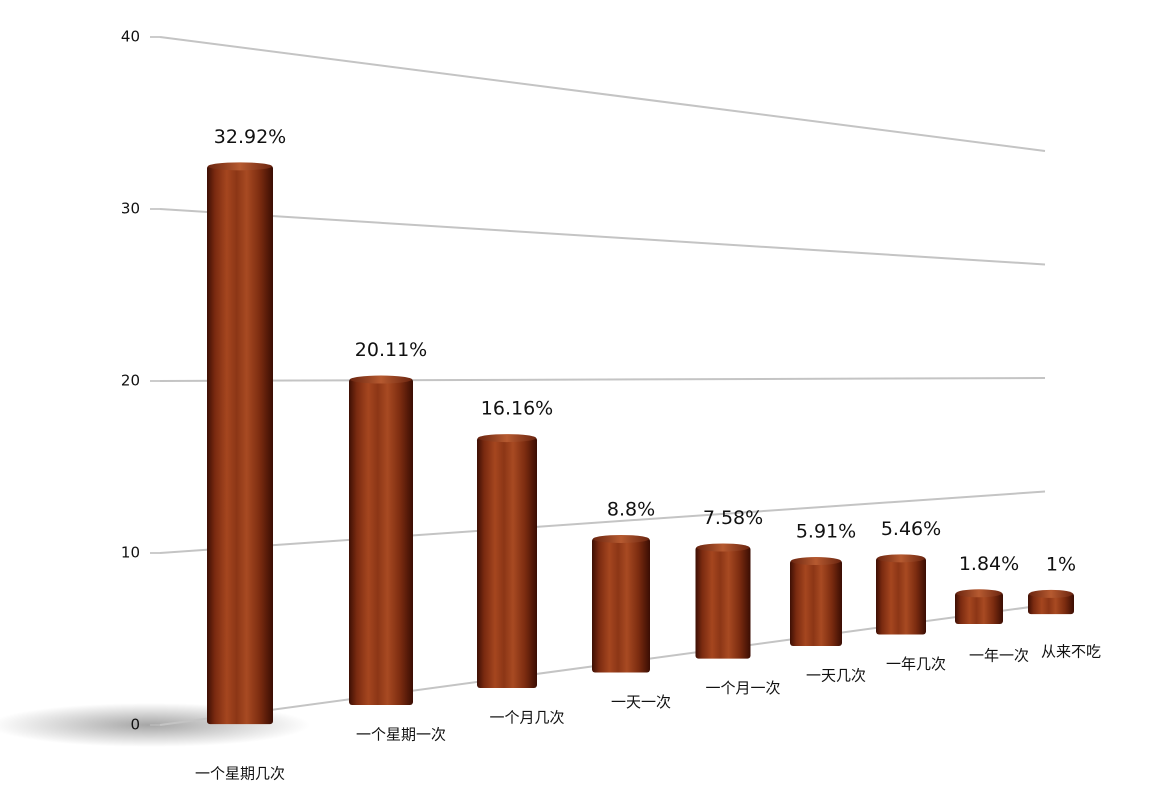 This screenshot has width=1150, height=802. What do you see at coordinates (517, 409) in the screenshot?
I see `value-label: 16.16%` at bounding box center [517, 409].